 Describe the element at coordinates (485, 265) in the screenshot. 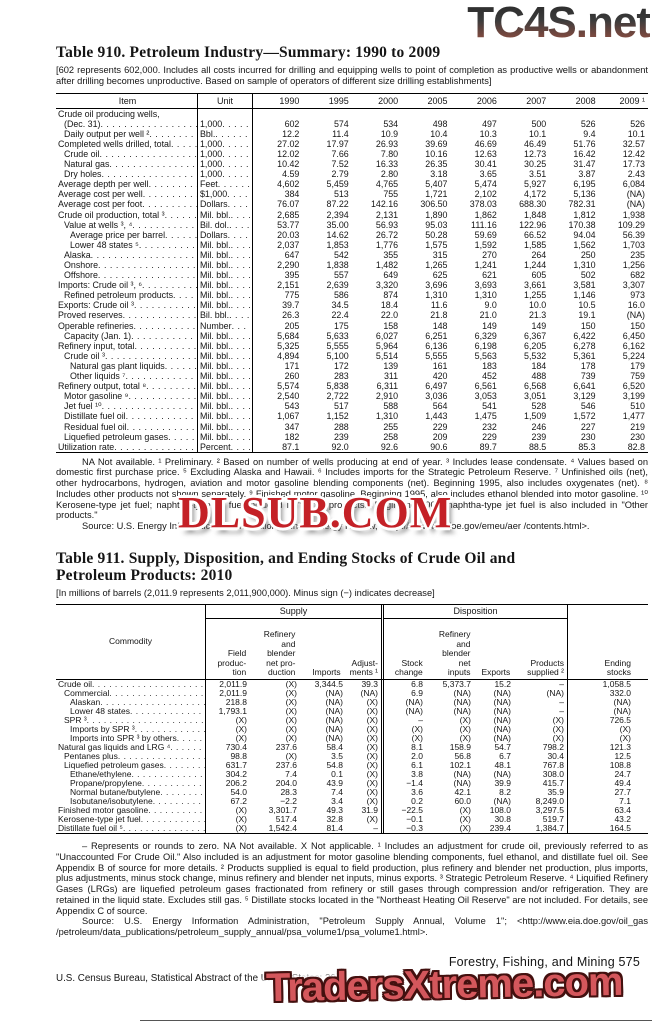

I see `cell: 1,241` at that location.